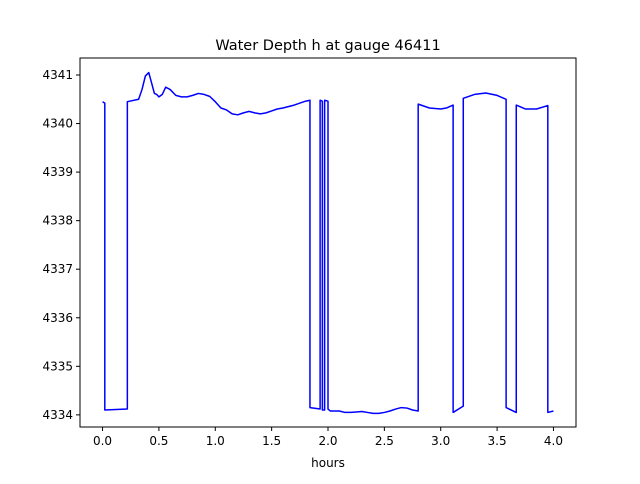 This screenshot has width=640, height=484. I want to click on y-tick-label: 4337, so click(57, 269).